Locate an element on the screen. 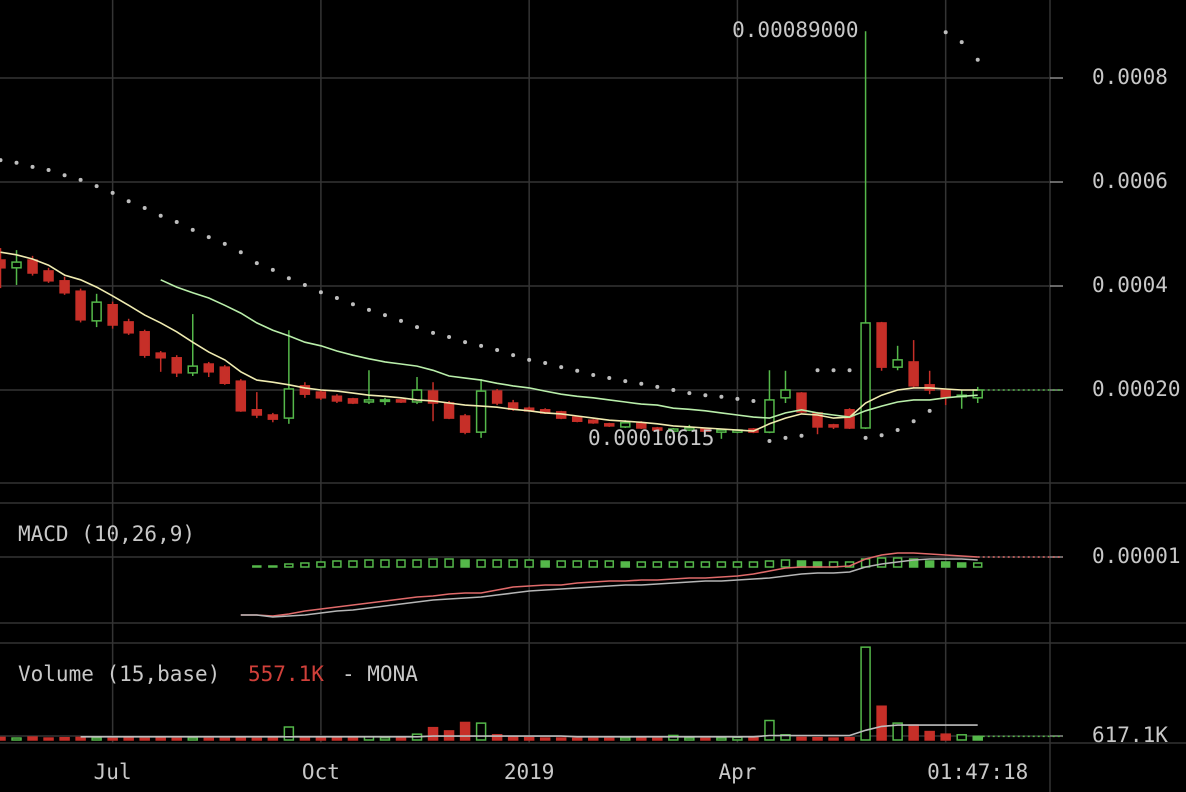 This screenshot has height=792, width=1186. x-tick-label: Apr is located at coordinates (737, 772).